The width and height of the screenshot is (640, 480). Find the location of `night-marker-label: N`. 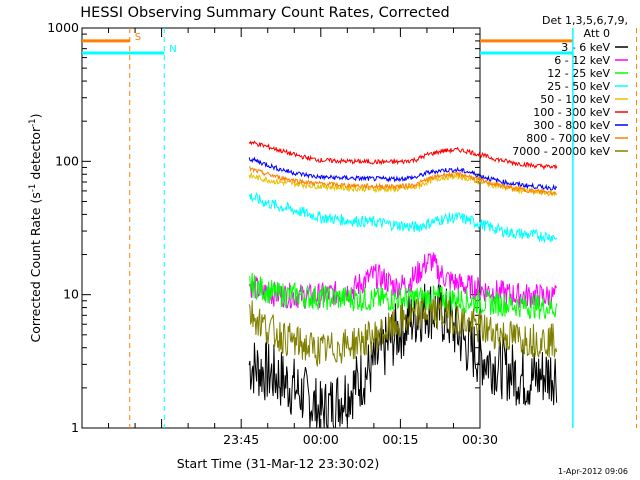

night-marker-label: N is located at coordinates (172, 49).